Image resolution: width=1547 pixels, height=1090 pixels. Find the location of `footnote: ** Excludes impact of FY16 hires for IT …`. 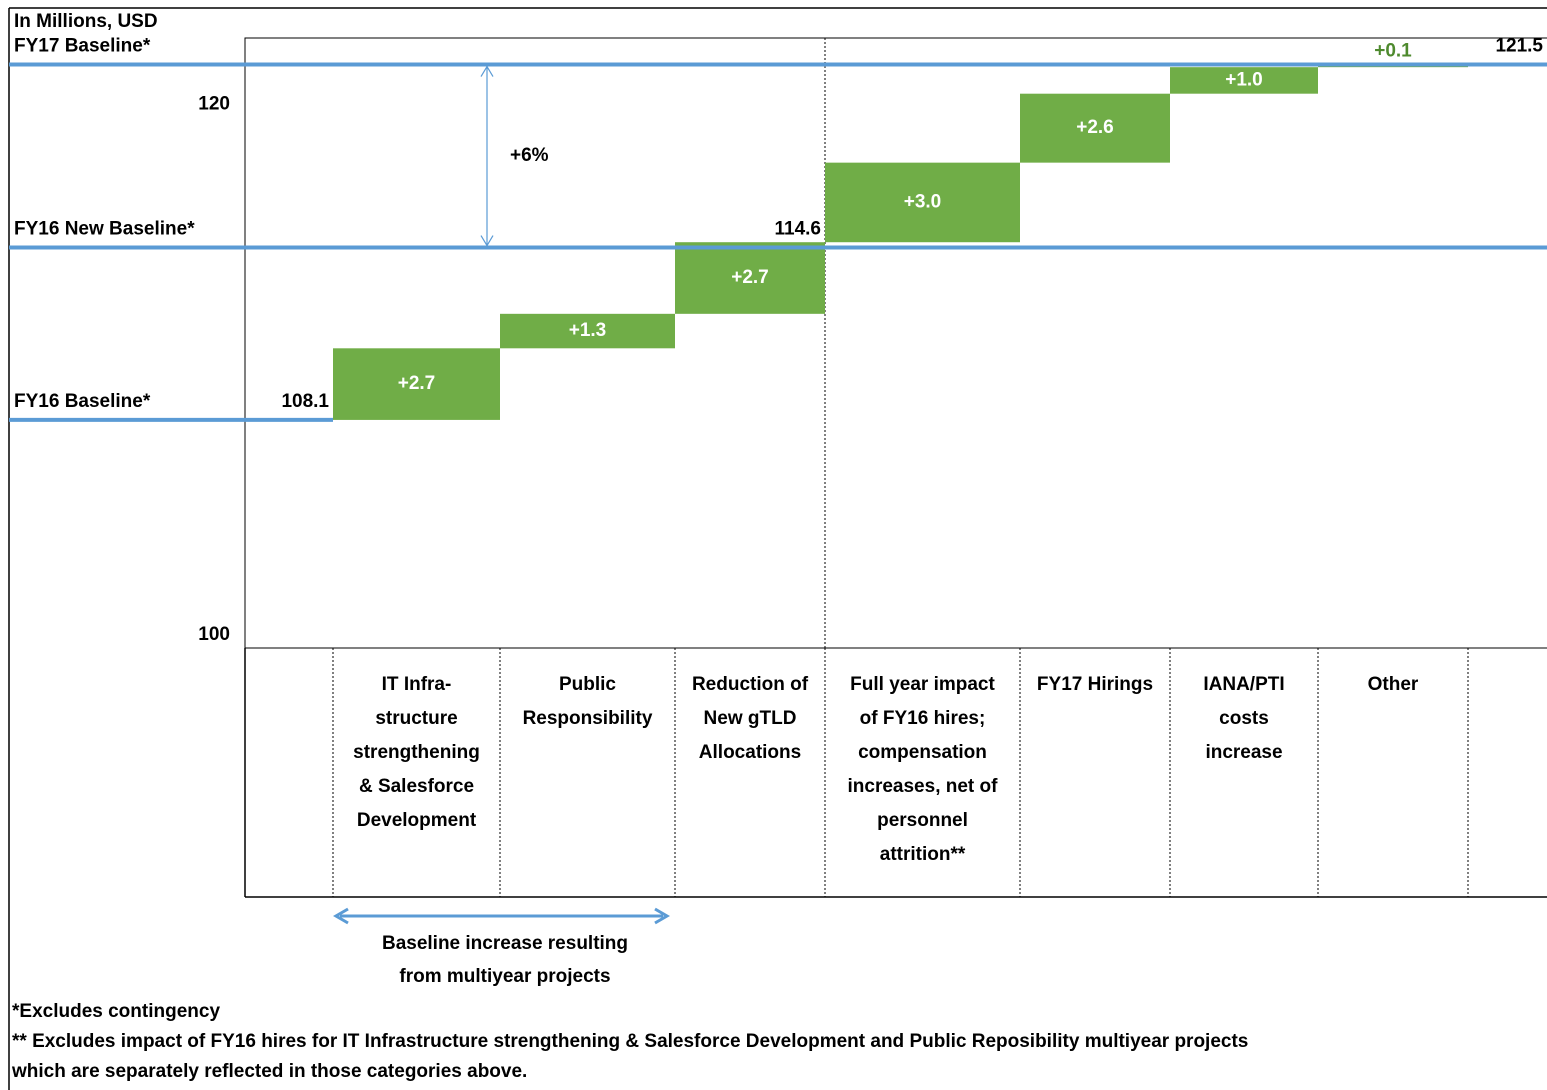

footnote: ** Excludes impact of FY16 hires for IT … is located at coordinates (630, 1056).